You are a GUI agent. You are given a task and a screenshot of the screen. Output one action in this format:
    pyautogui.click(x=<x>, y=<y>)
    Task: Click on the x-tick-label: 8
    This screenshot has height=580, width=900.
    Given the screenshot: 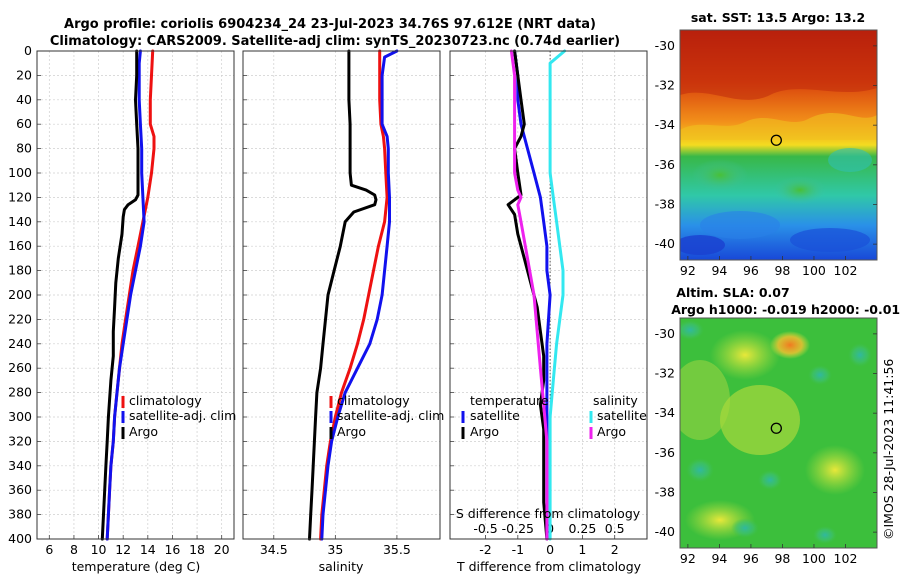 What is the action you would take?
    pyautogui.click(x=74, y=549)
    